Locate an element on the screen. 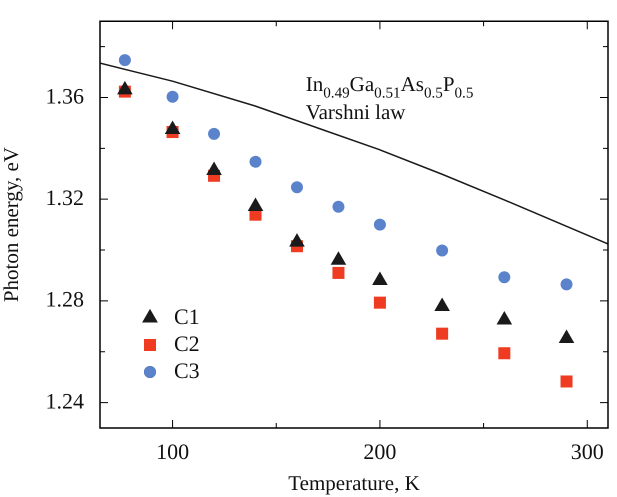 This screenshot has width=617, height=497. x-tick-label: 200 is located at coordinates (379, 451).